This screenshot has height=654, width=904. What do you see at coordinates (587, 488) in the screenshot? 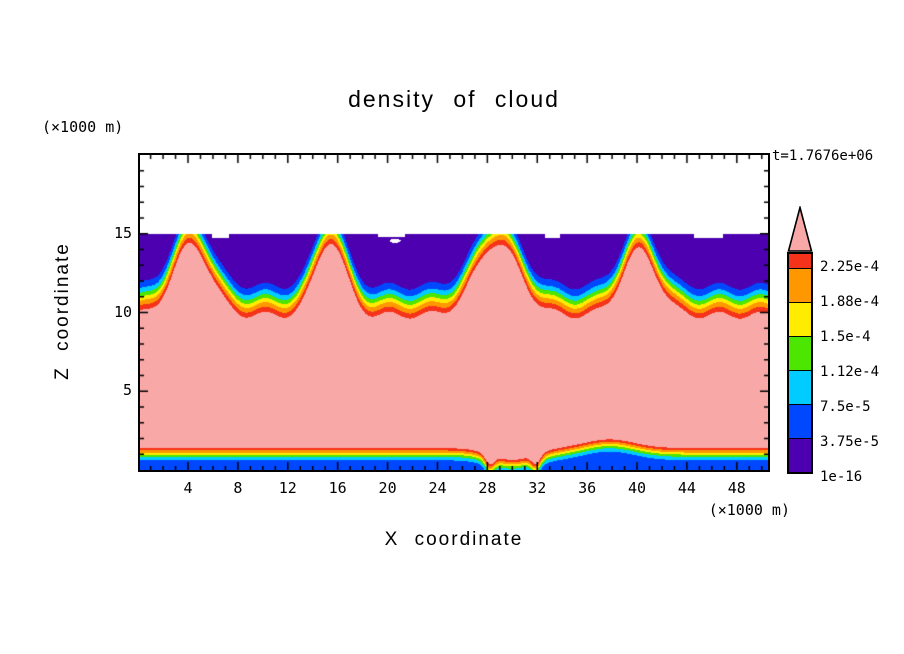
I see `x-tick-label: 36` at bounding box center [587, 488].